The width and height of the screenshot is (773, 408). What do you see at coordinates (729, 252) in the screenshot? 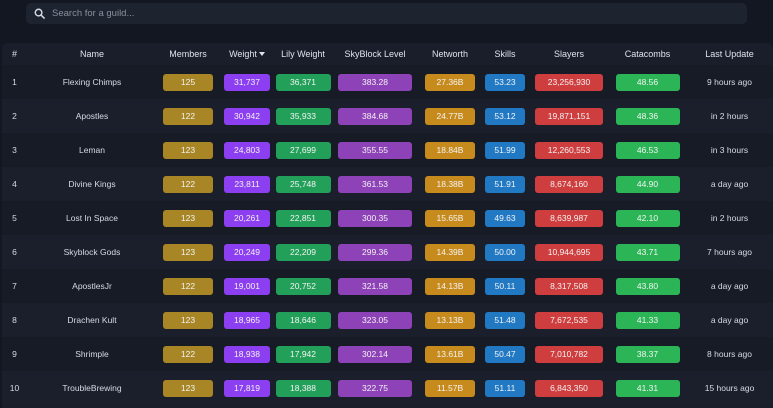
I see `cell-updated: 7 hours ago` at bounding box center [729, 252].